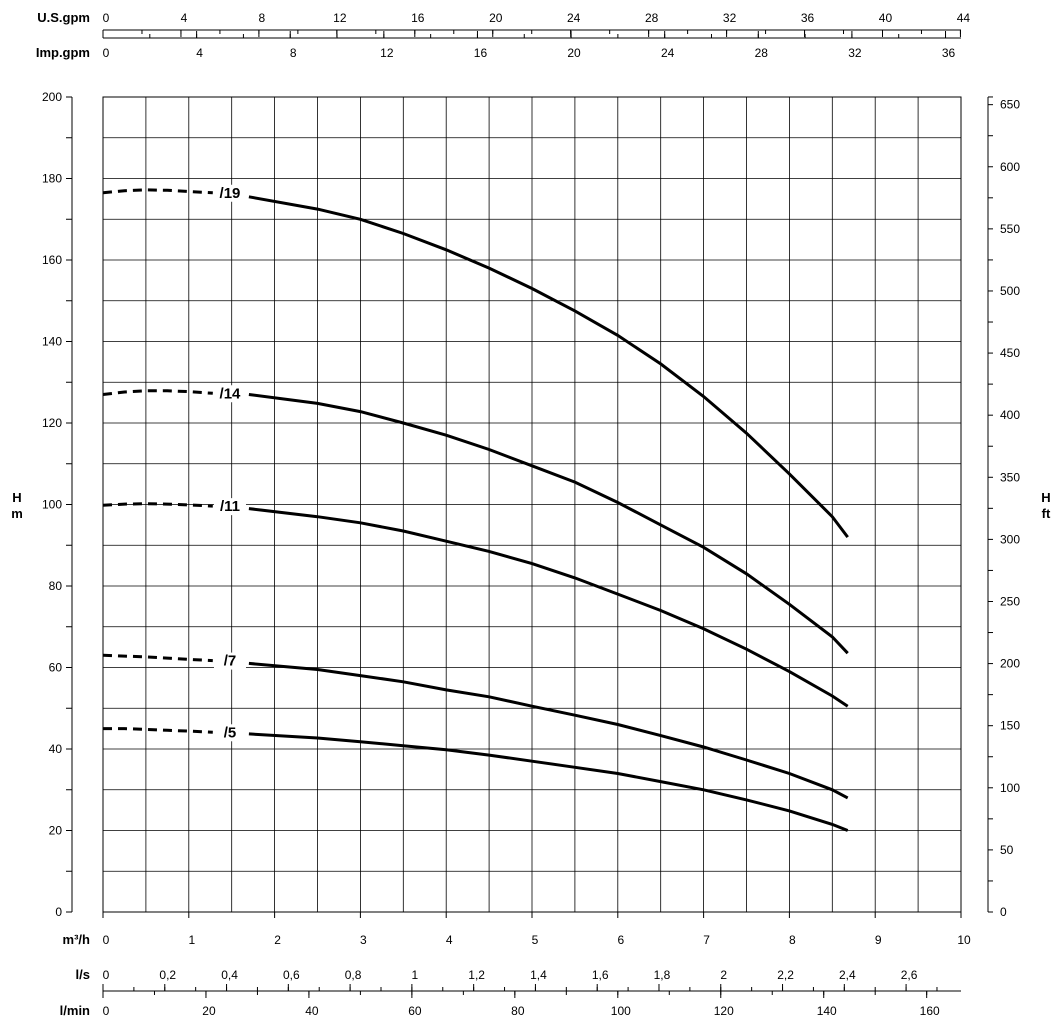 This screenshot has height=1023, width=1062. What do you see at coordinates (1003, 507) in the screenshot?
I see `head-axis-ft: 0 50 100 150 200 250 300 350 400 450 500 550 600 650` at bounding box center [1003, 507].